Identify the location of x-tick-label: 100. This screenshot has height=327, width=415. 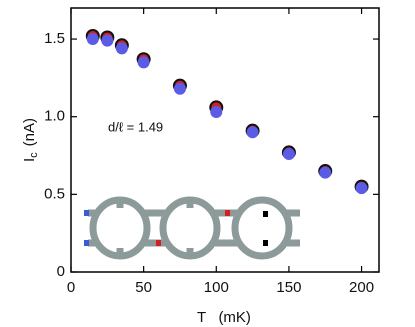
(216, 287).